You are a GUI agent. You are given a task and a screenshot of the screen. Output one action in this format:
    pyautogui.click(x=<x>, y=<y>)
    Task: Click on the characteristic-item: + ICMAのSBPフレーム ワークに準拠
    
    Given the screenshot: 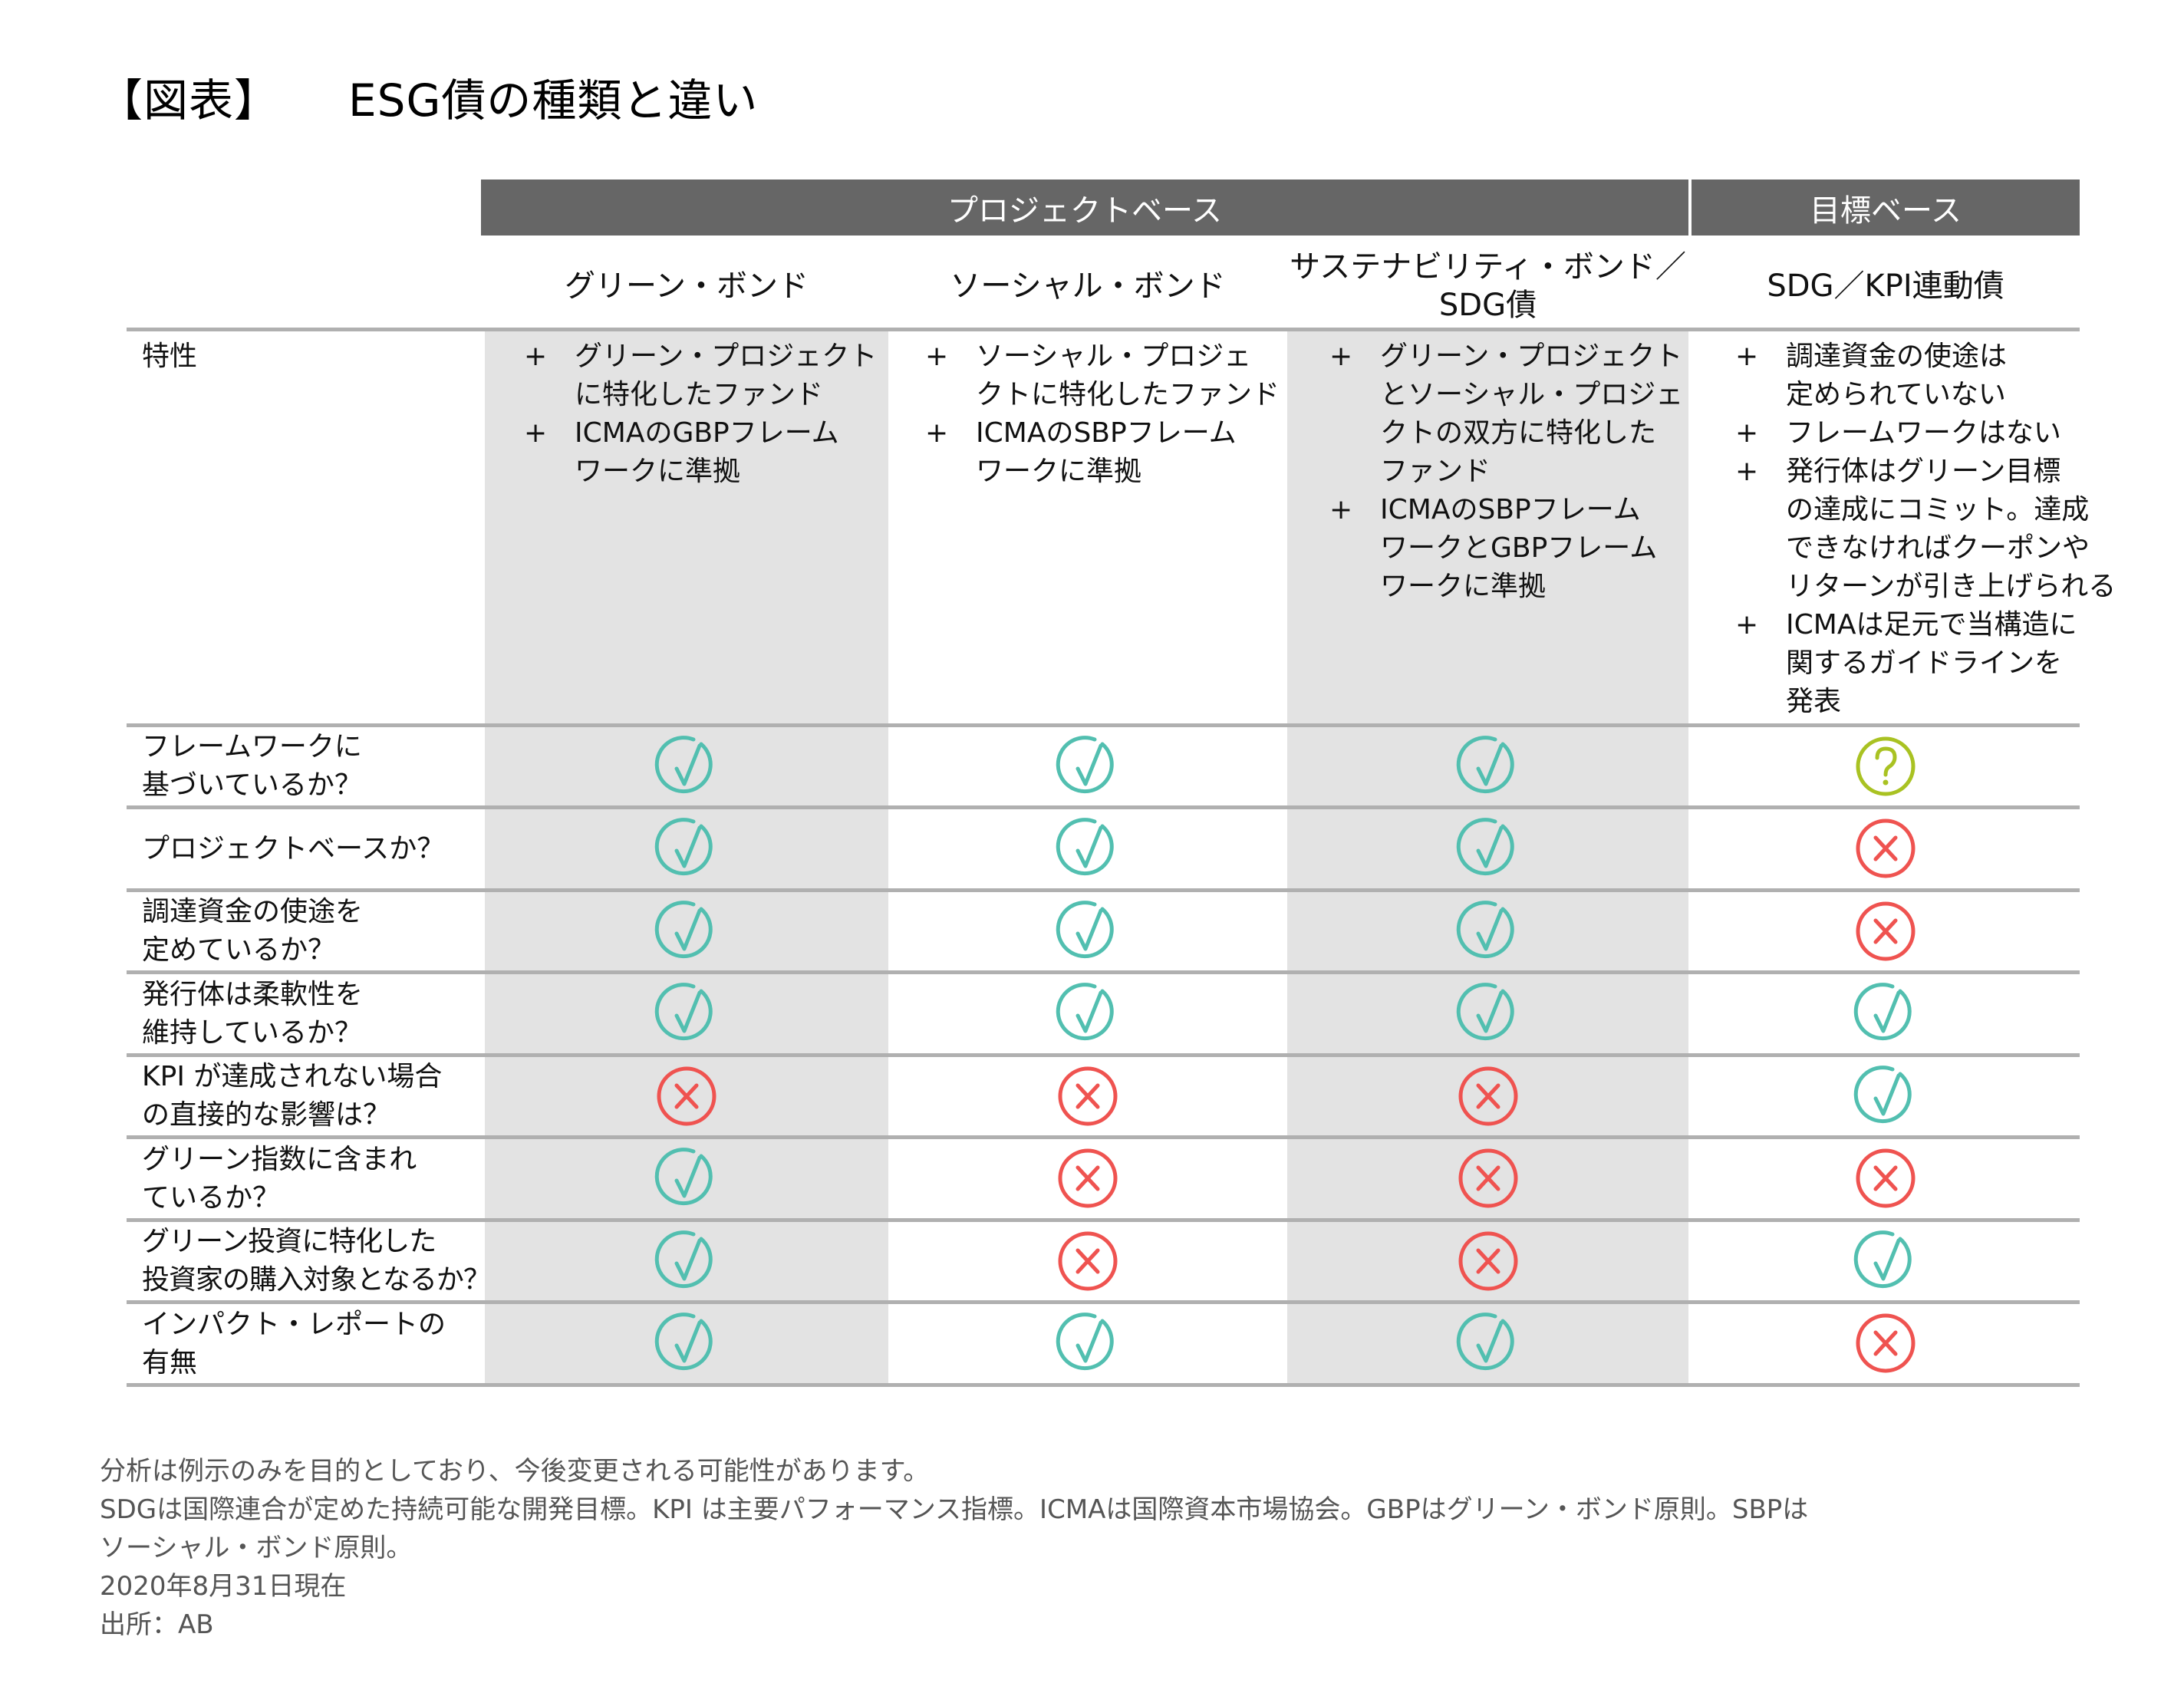 What is the action you would take?
    pyautogui.click(x=1105, y=452)
    